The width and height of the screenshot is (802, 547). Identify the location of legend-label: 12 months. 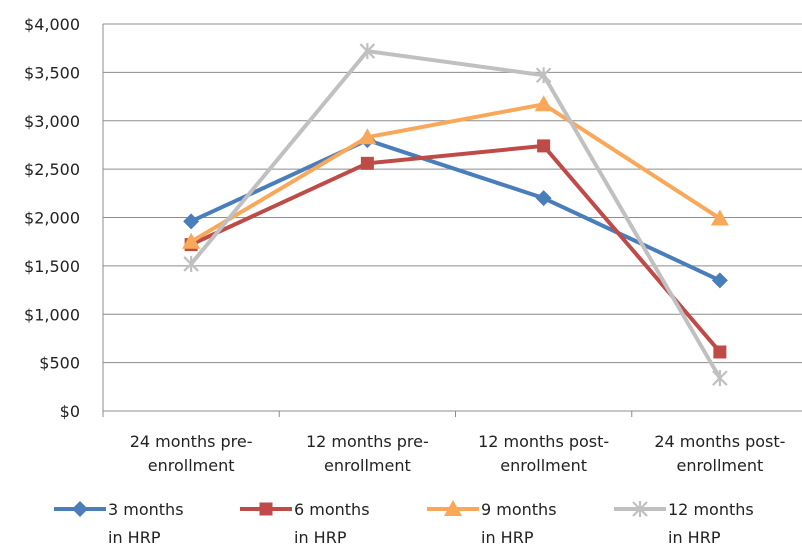
(711, 509).